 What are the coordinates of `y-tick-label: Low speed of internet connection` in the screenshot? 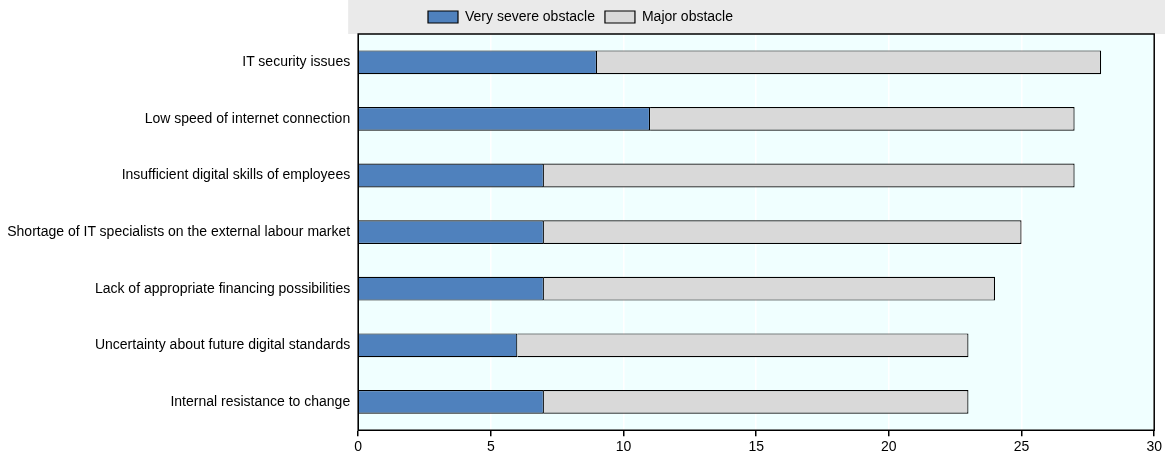 It's located at (247, 117).